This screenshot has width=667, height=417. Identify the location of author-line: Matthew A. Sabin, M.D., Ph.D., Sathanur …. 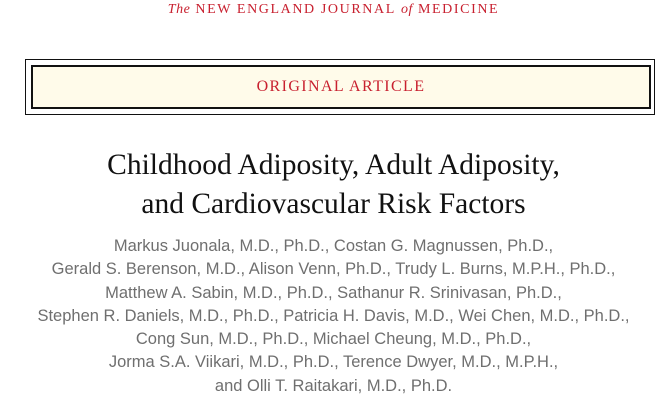
(333, 292).